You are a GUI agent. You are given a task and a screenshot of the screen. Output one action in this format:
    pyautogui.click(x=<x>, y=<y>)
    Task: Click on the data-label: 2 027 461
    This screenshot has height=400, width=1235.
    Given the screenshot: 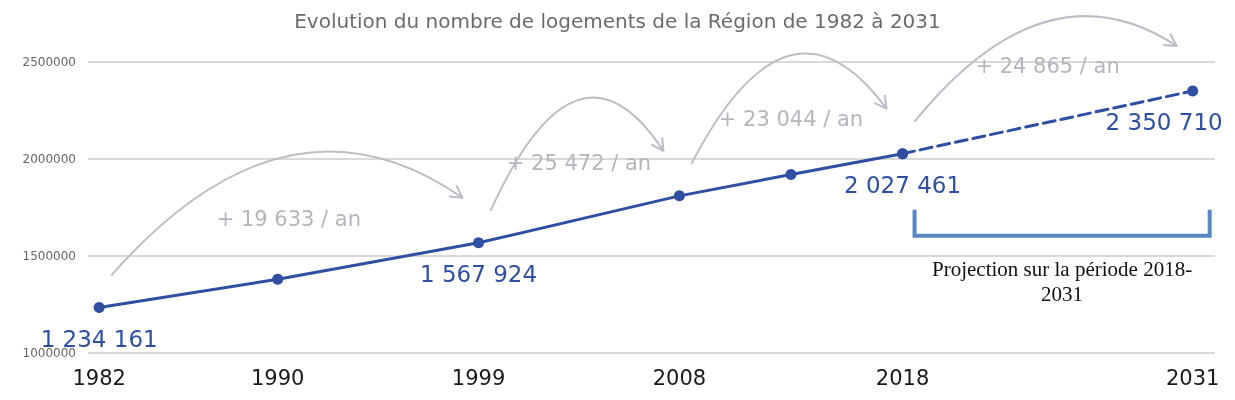 What is the action you would take?
    pyautogui.click(x=903, y=184)
    